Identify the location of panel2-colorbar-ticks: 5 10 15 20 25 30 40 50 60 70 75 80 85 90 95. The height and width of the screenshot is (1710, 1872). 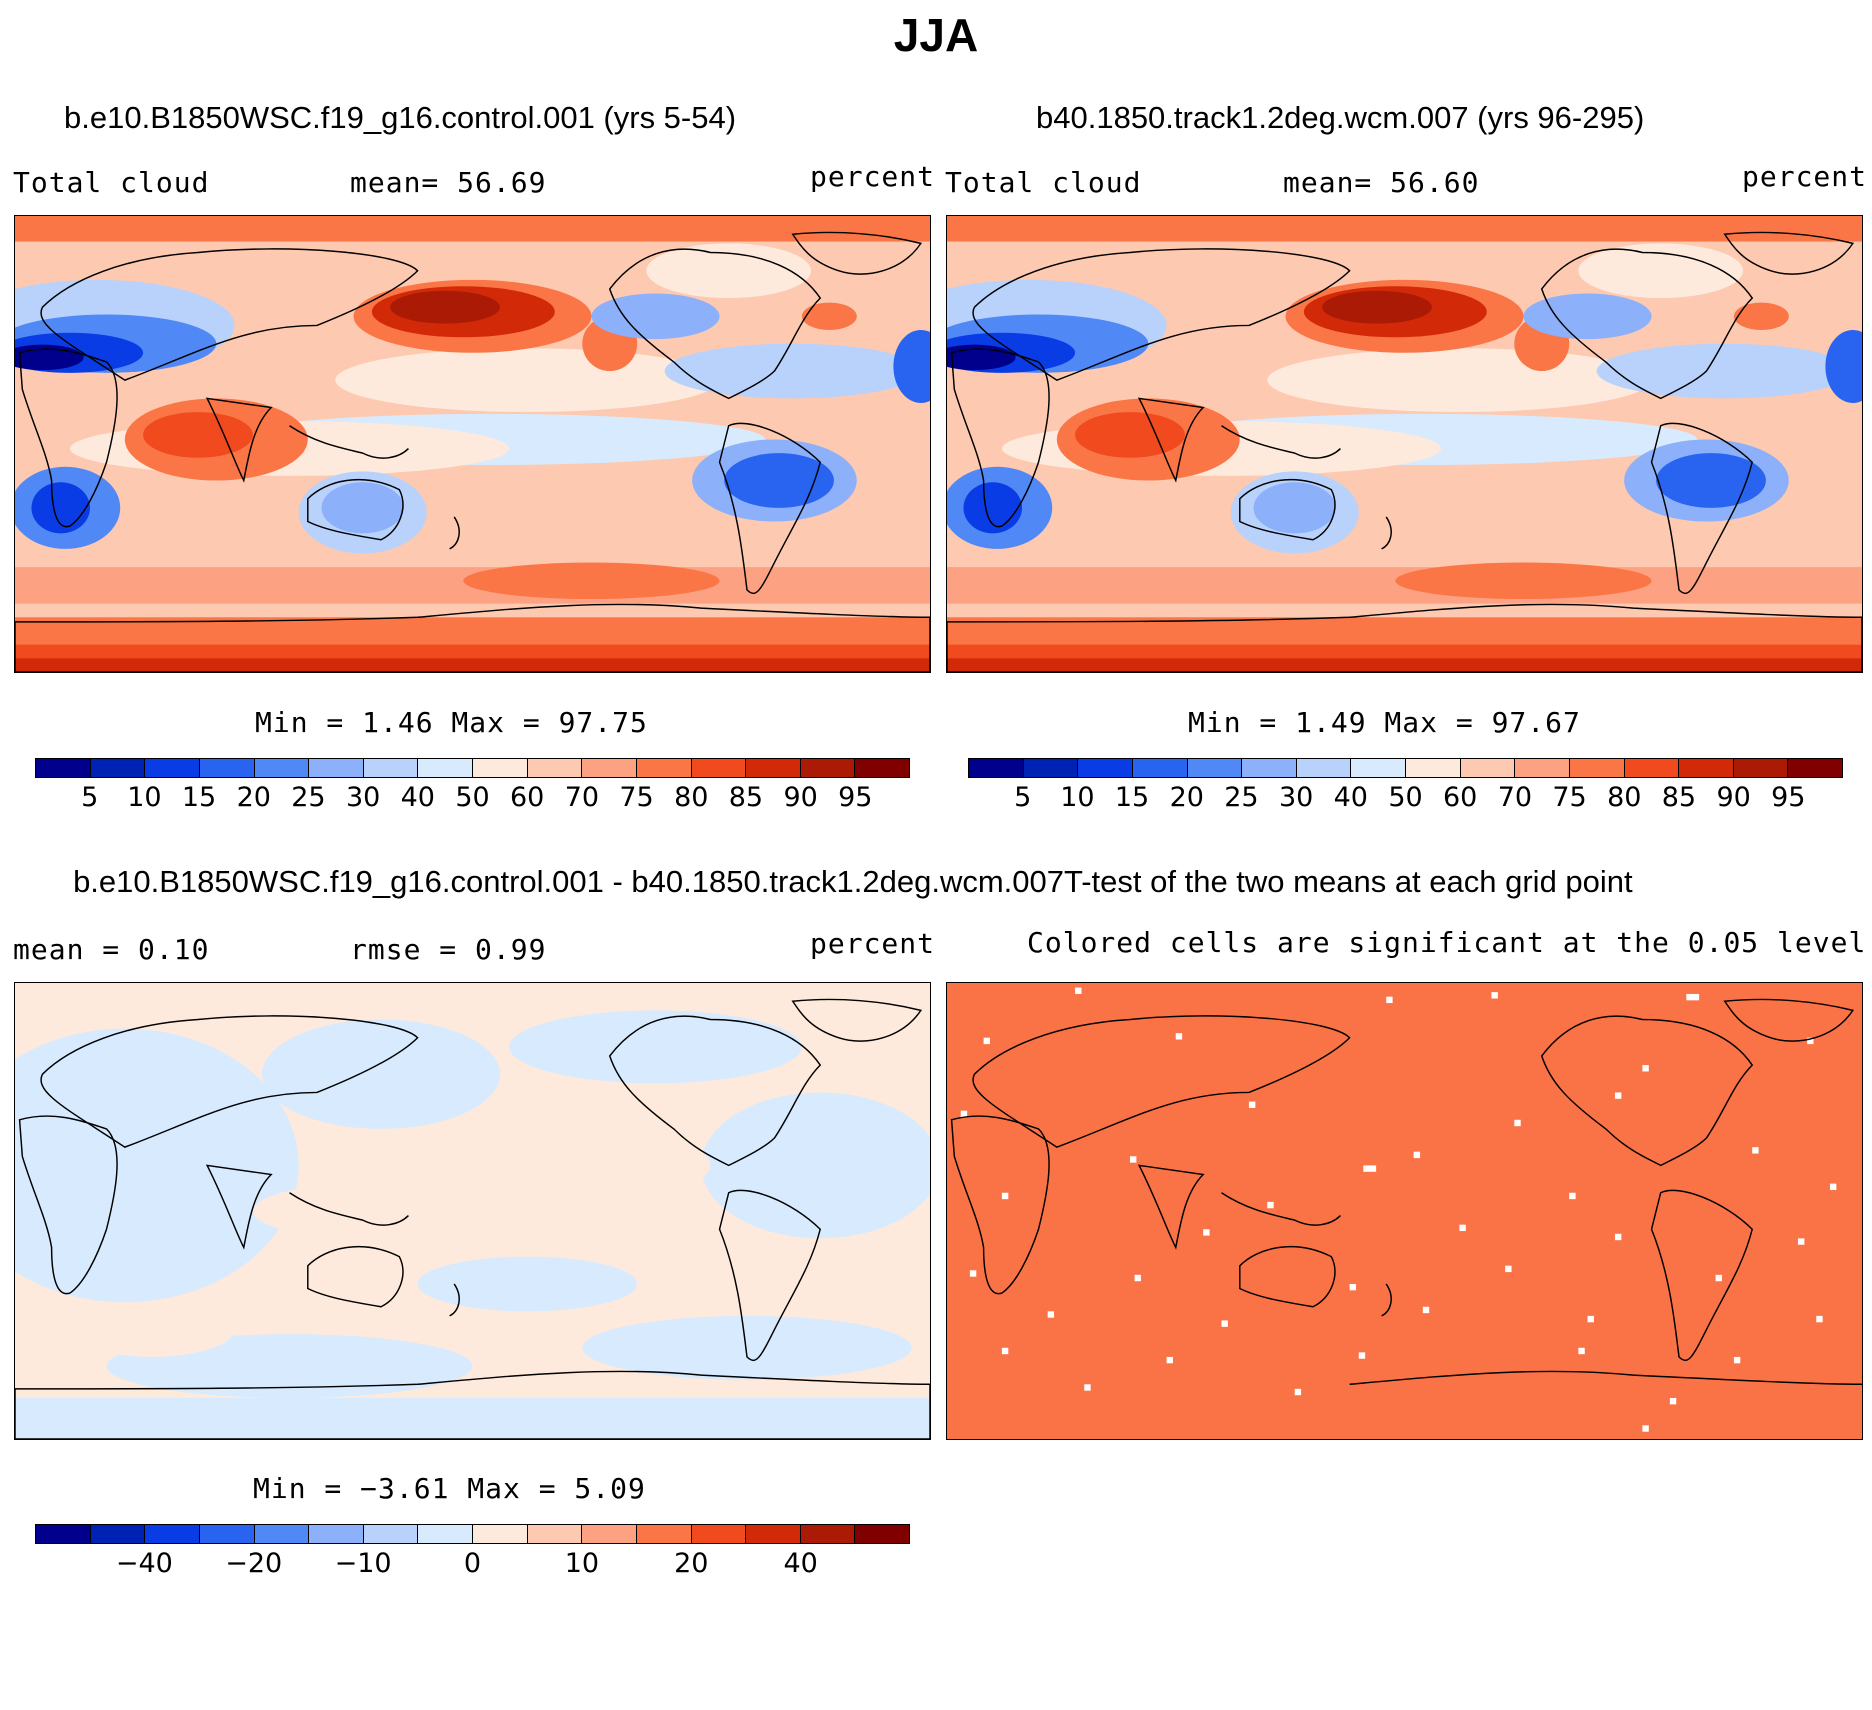
(1405, 802).